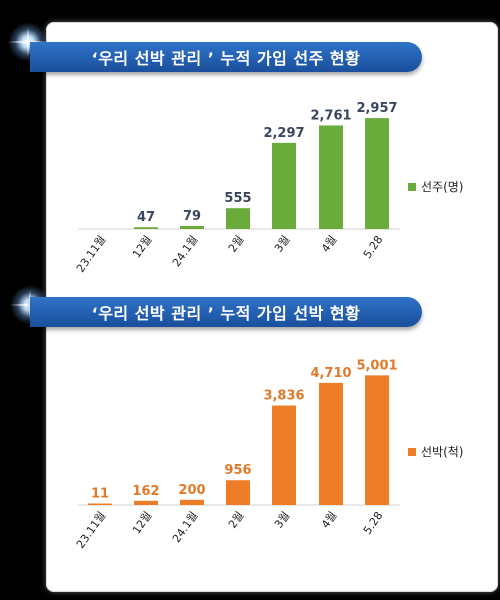  What do you see at coordinates (283, 396) in the screenshot?
I see `data-label: 3,836` at bounding box center [283, 396].